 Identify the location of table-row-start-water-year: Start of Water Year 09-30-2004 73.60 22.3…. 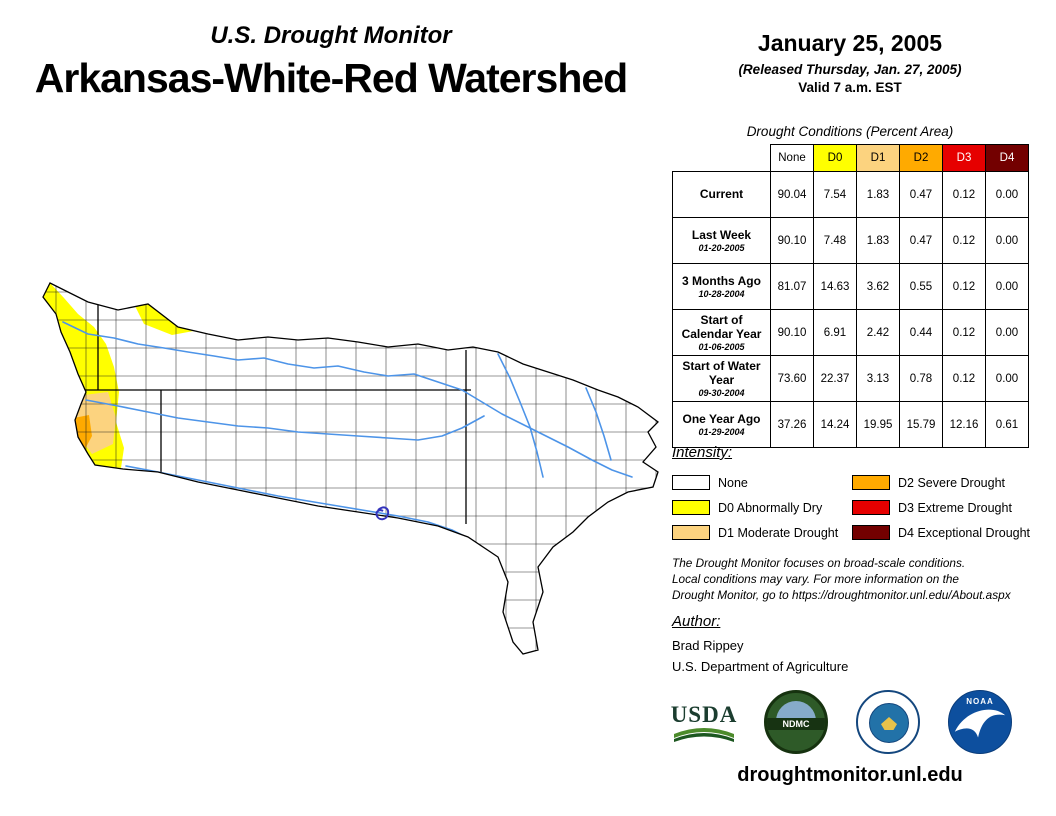
(850, 378).